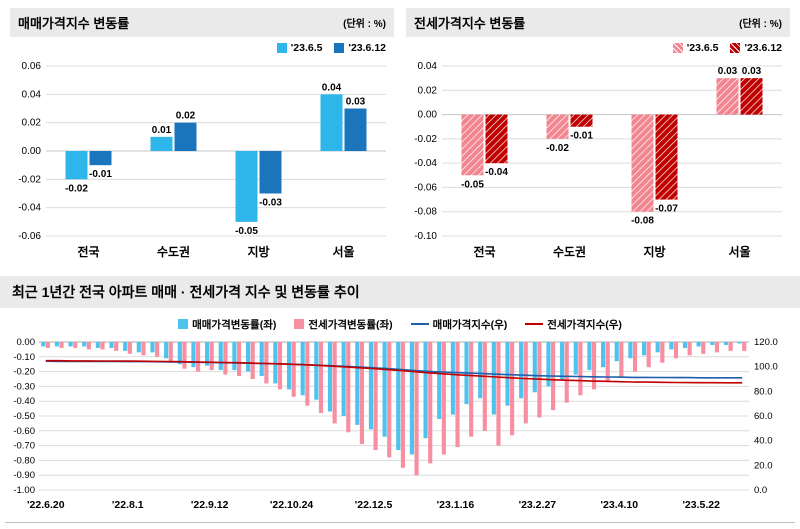 Image resolution: width=800 pixels, height=529 pixels. I want to click on trend-legend: 매매가격변동률(좌) 전세가격변동률(좌) 매매가격지수(우) 전세가격지수(우), so click(400, 321).